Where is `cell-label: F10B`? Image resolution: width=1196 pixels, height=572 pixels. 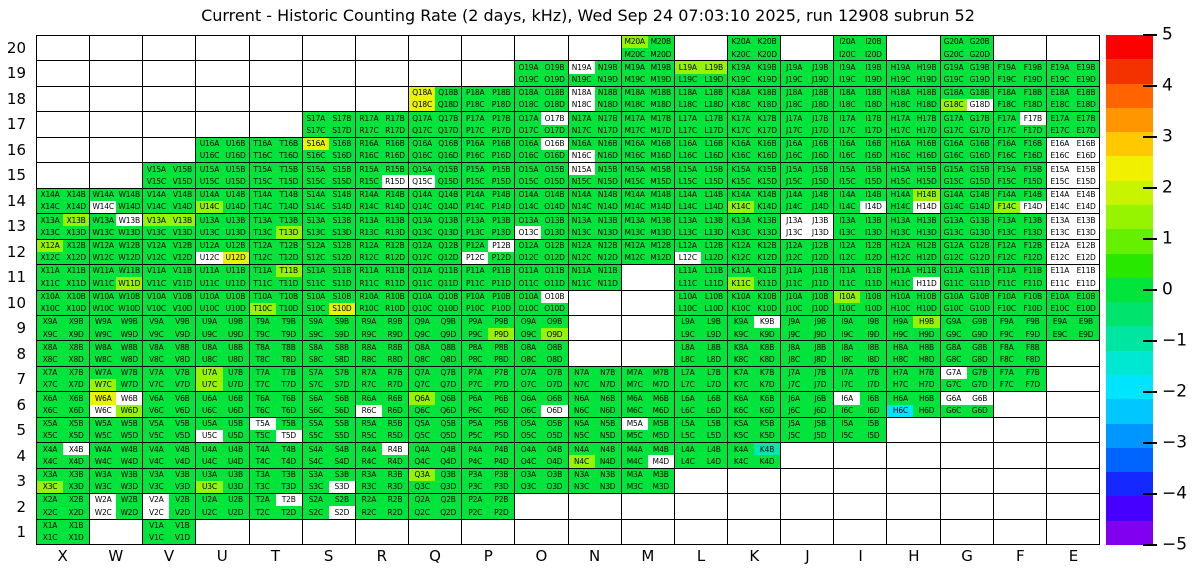
cell-label: F10B is located at coordinates (1032, 296).